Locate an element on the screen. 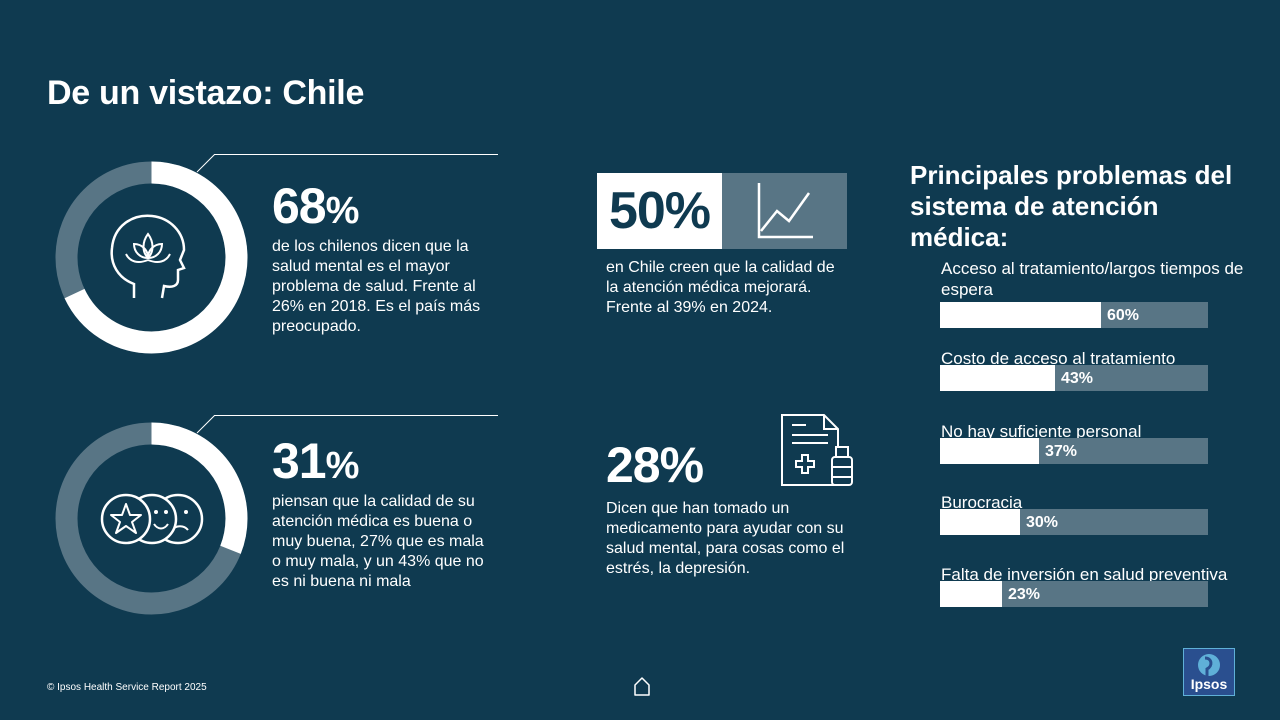 The width and height of the screenshot is (1280, 720). problem-label: Costo de acceso al tratamiento is located at coordinates (1058, 358).